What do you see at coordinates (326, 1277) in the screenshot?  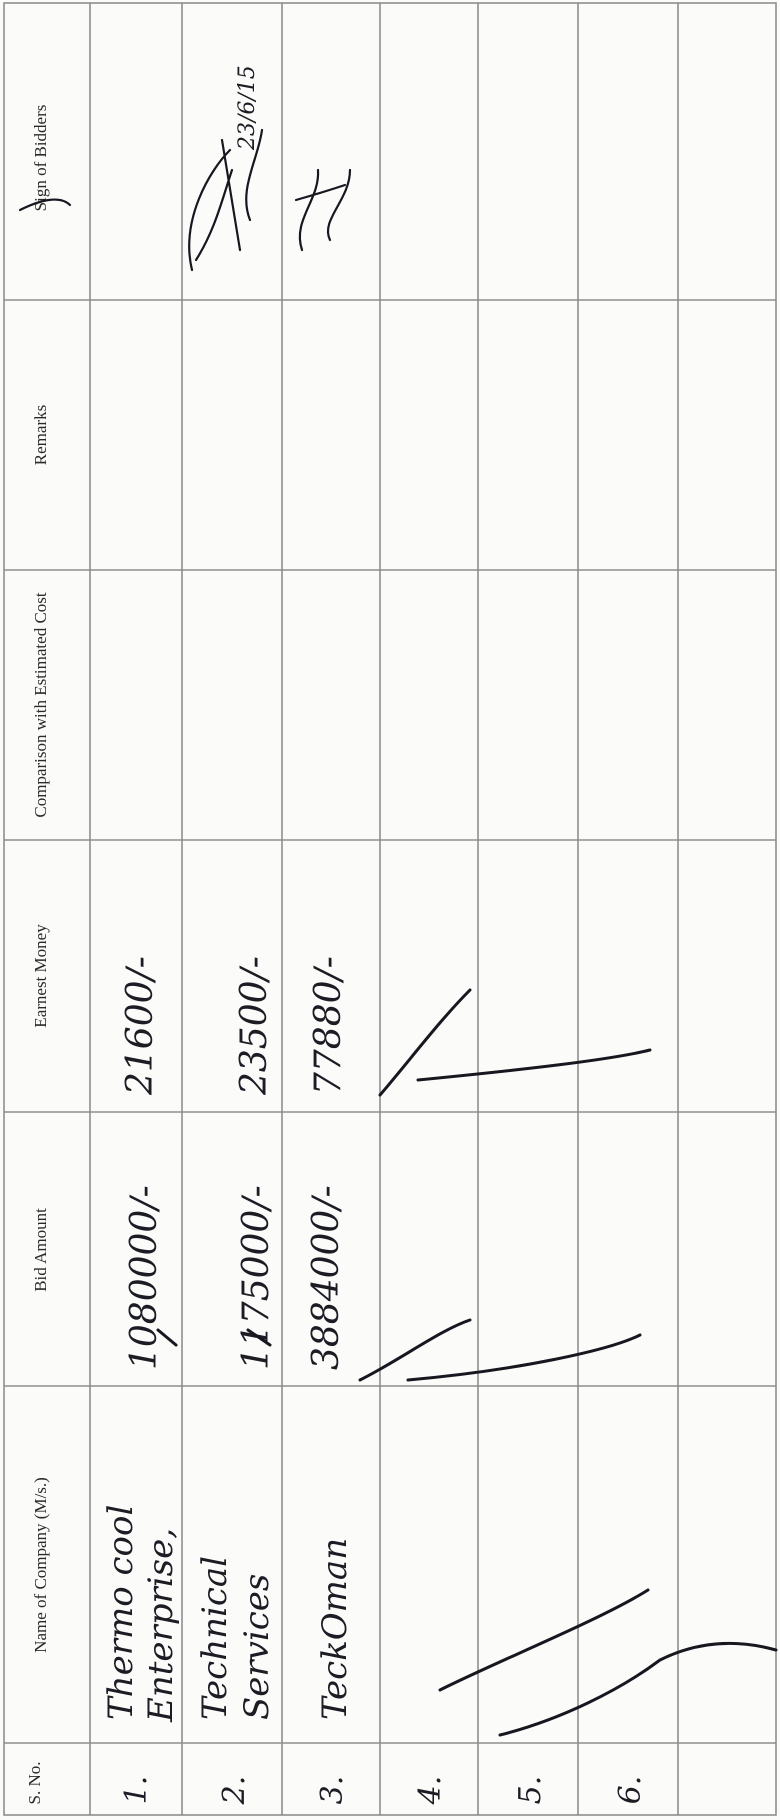 I see `row-3-bid-amount: 3884000/-` at bounding box center [326, 1277].